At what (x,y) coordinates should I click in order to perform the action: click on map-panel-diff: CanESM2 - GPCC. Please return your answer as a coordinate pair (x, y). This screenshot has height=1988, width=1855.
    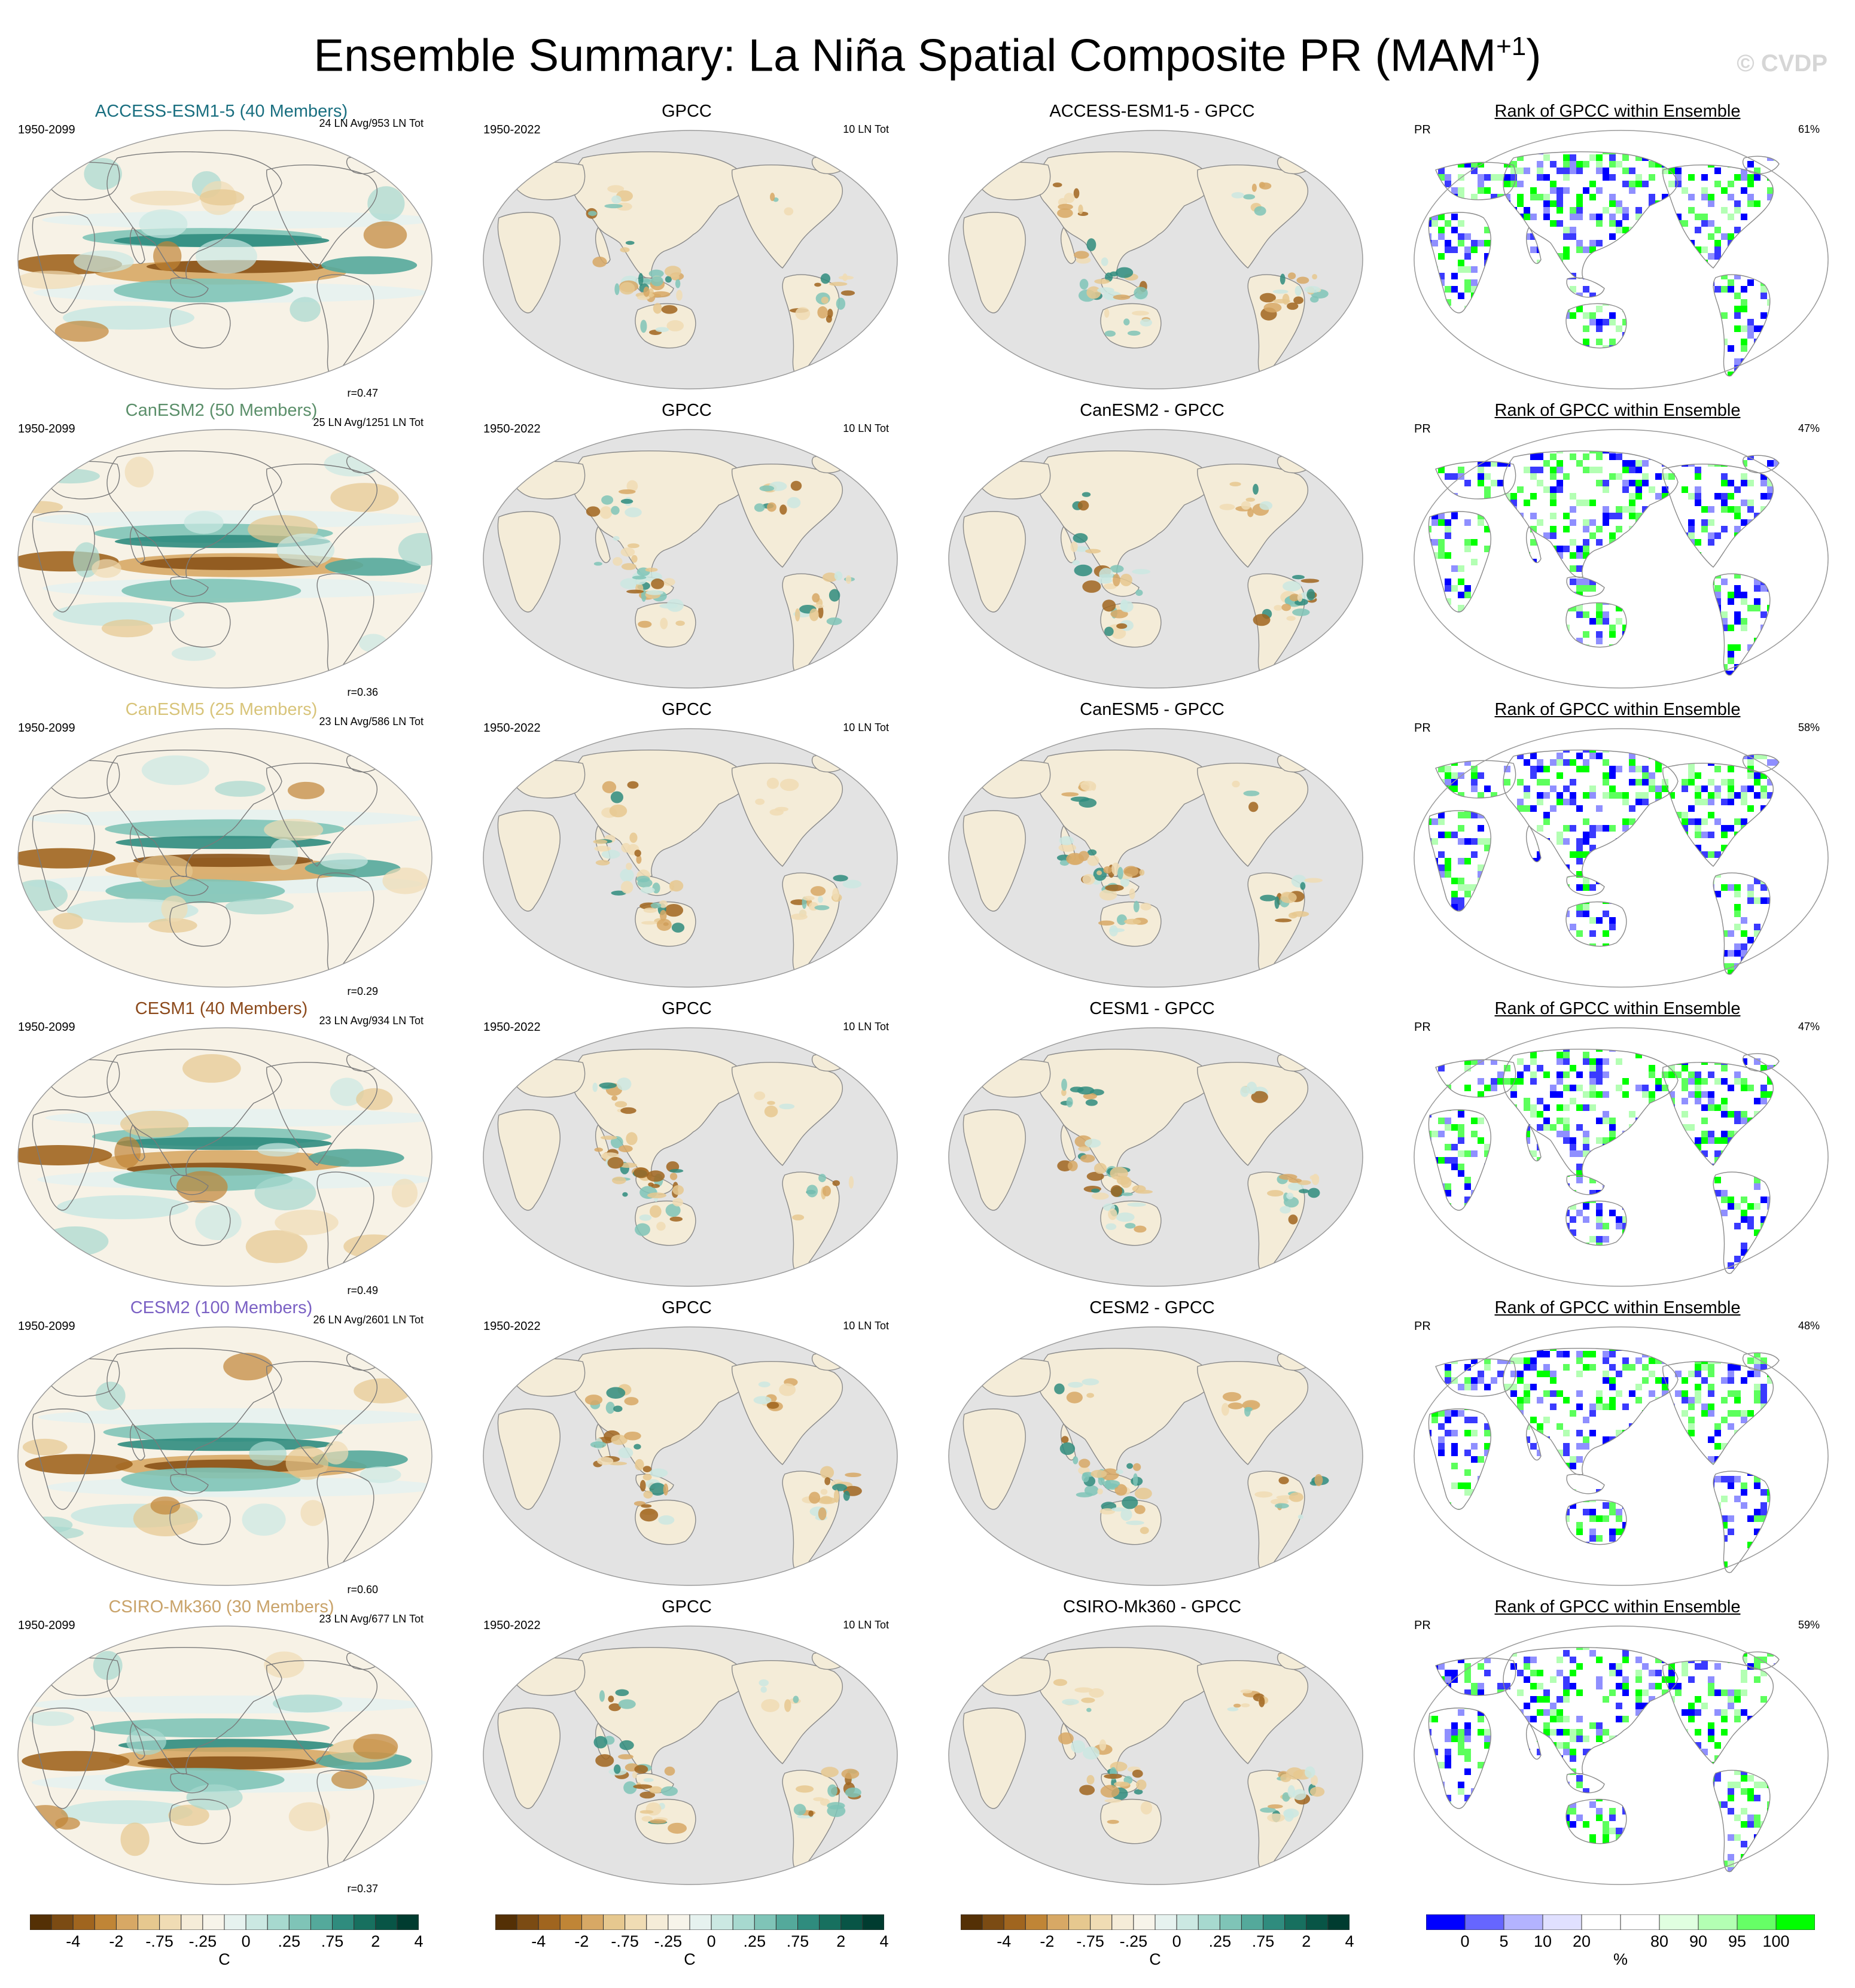
    Looking at the image, I should click on (1152, 550).